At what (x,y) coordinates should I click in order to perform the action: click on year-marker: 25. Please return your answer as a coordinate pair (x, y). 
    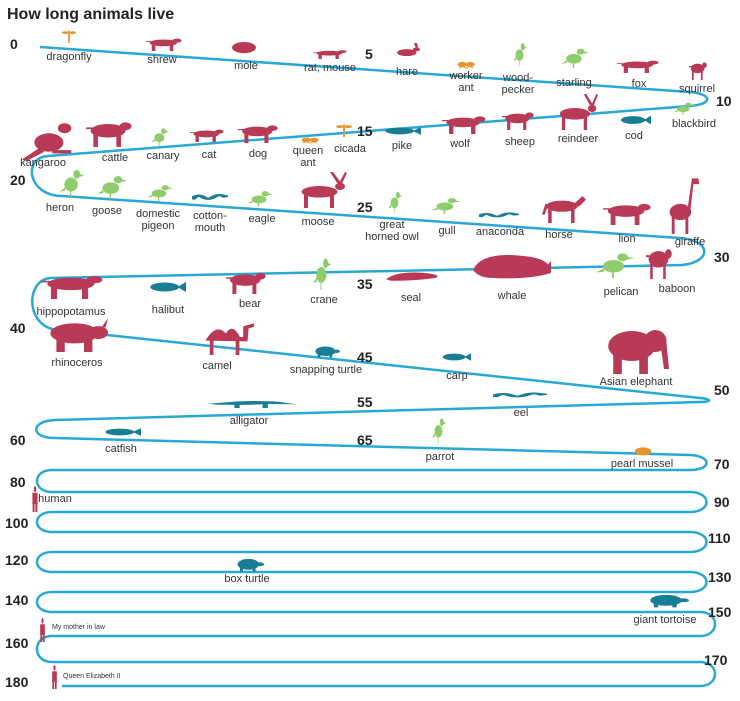
    Looking at the image, I should click on (365, 207).